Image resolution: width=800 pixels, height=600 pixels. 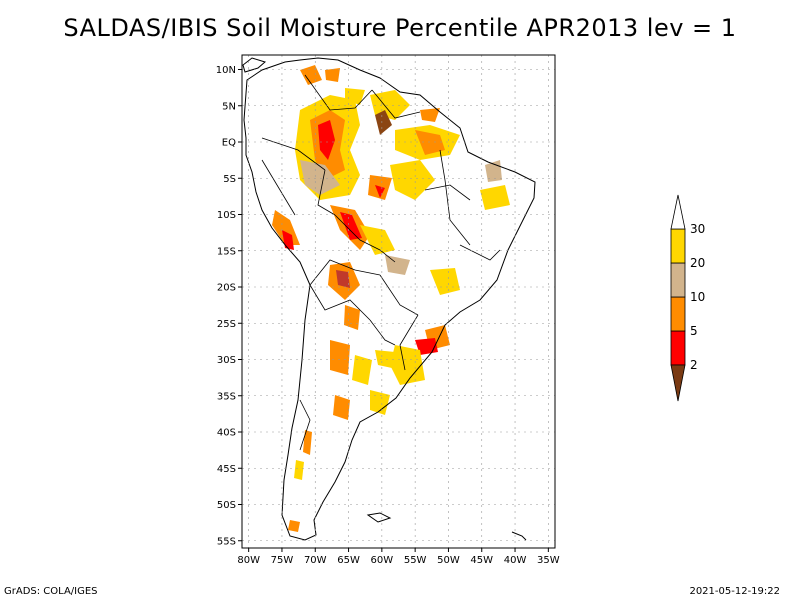 I want to click on lon-tick-label: 80W, so click(x=248, y=560).